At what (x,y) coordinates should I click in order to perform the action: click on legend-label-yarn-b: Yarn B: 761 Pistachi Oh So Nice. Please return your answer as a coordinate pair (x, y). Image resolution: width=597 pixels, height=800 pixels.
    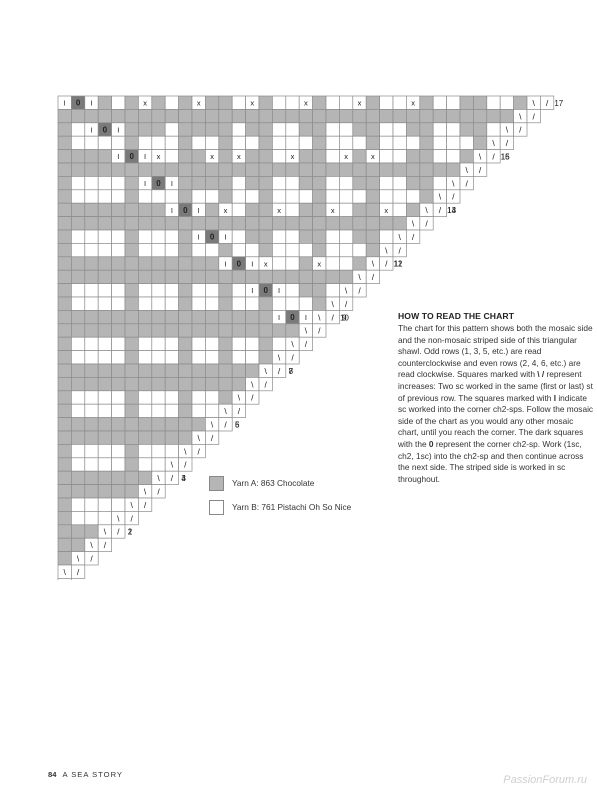
    Looking at the image, I should click on (292, 507).